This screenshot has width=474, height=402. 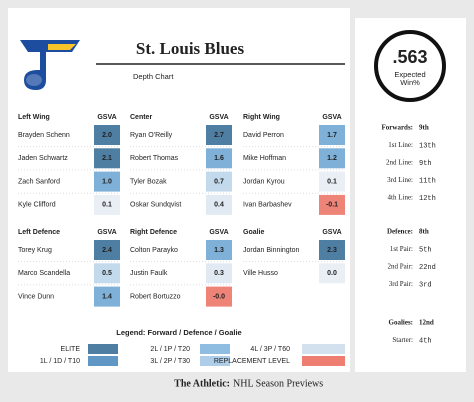 I want to click on rank-value: 9th, so click(x=424, y=128).